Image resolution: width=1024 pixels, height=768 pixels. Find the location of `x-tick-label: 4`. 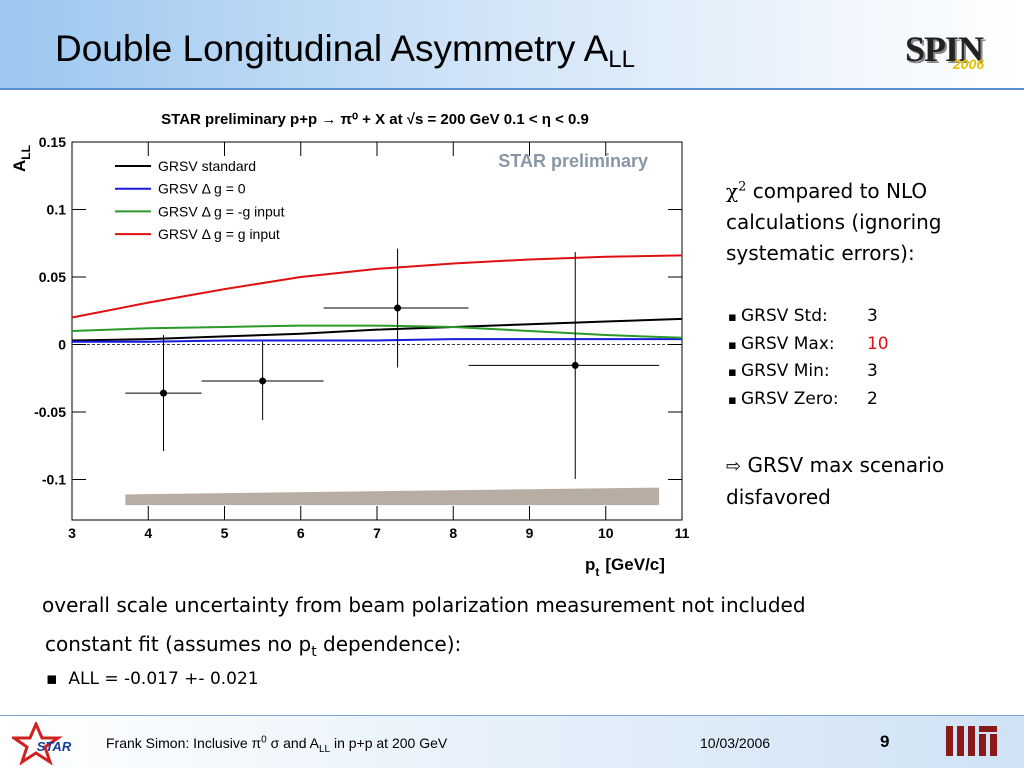

x-tick-label: 4 is located at coordinates (148, 533).